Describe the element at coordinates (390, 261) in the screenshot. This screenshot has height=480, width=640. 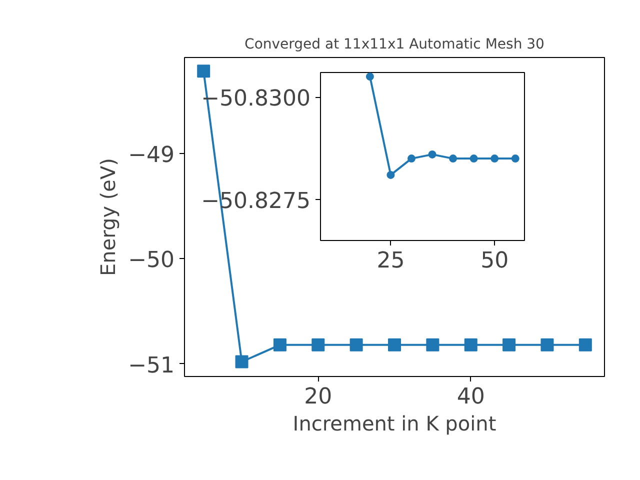
I see `x-tick-label: 25` at that location.